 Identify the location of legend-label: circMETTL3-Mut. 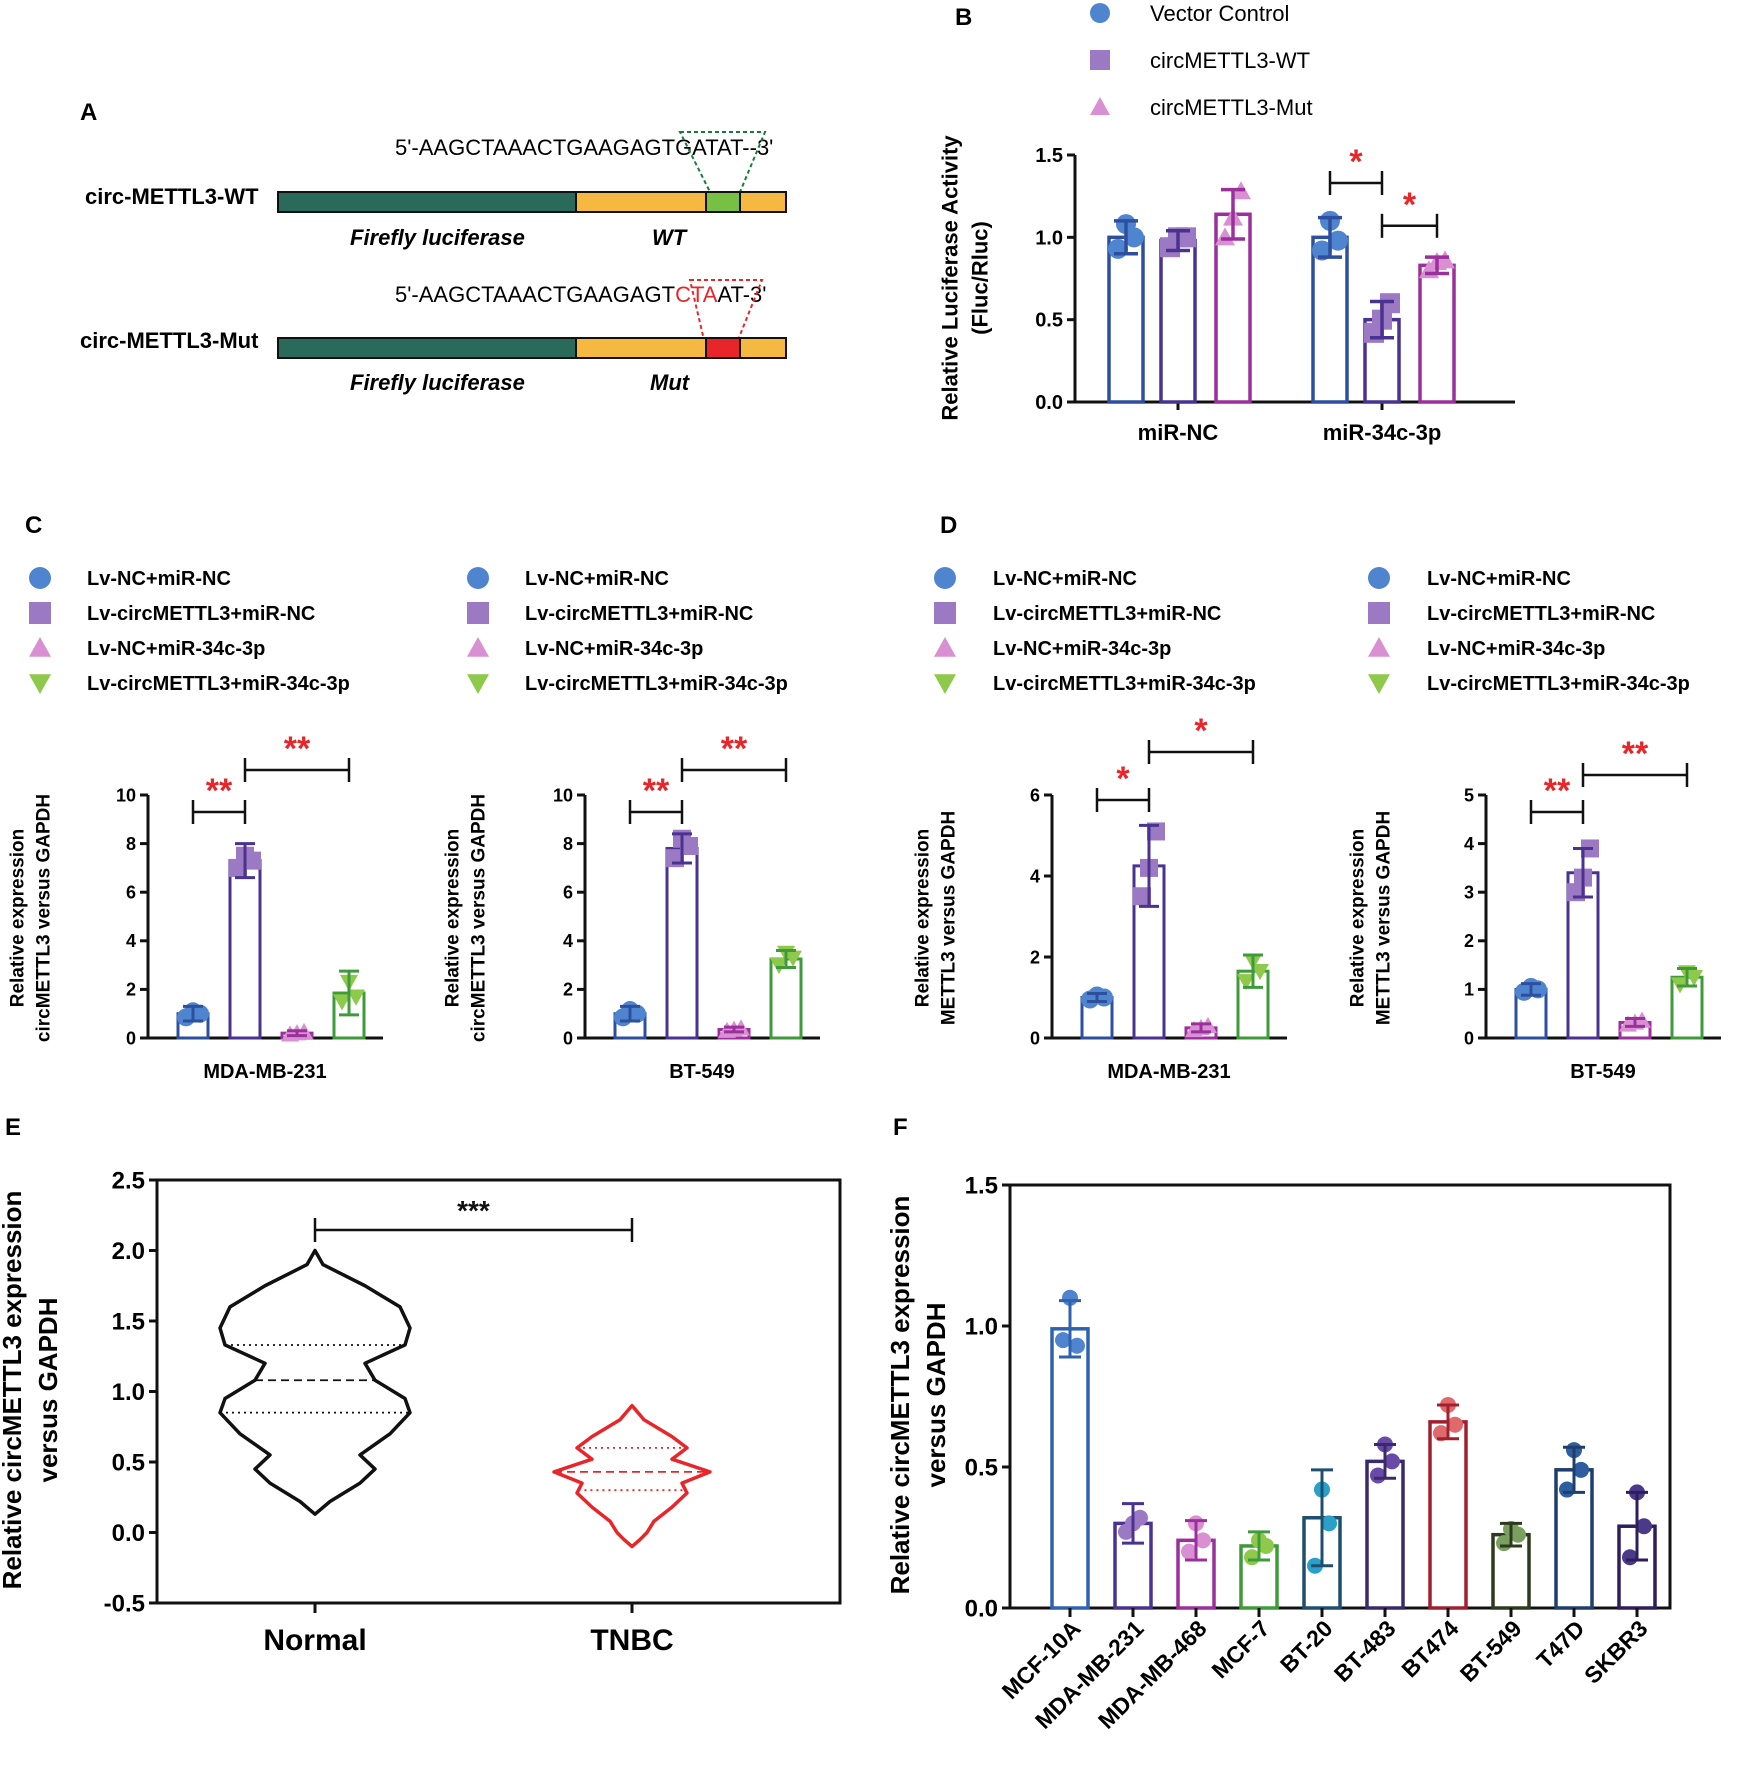
(1231, 107).